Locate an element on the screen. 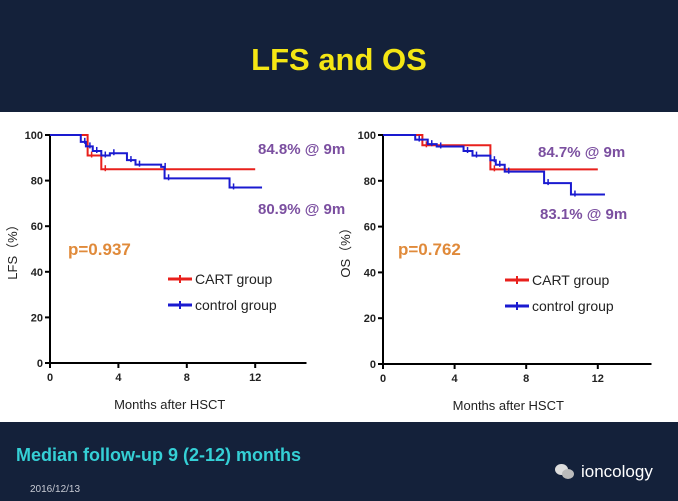  follow-up-note: Median follow-up 9 (2-12) months is located at coordinates (159, 455).